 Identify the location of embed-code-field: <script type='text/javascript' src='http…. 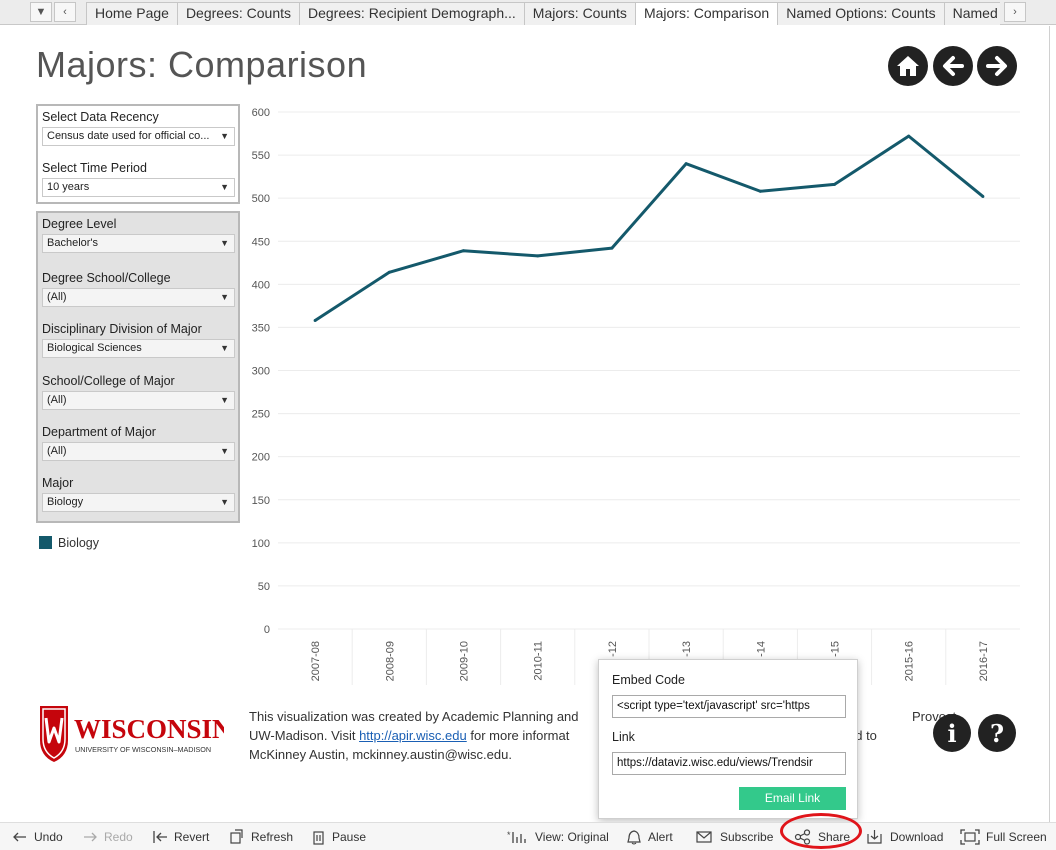
(729, 706).